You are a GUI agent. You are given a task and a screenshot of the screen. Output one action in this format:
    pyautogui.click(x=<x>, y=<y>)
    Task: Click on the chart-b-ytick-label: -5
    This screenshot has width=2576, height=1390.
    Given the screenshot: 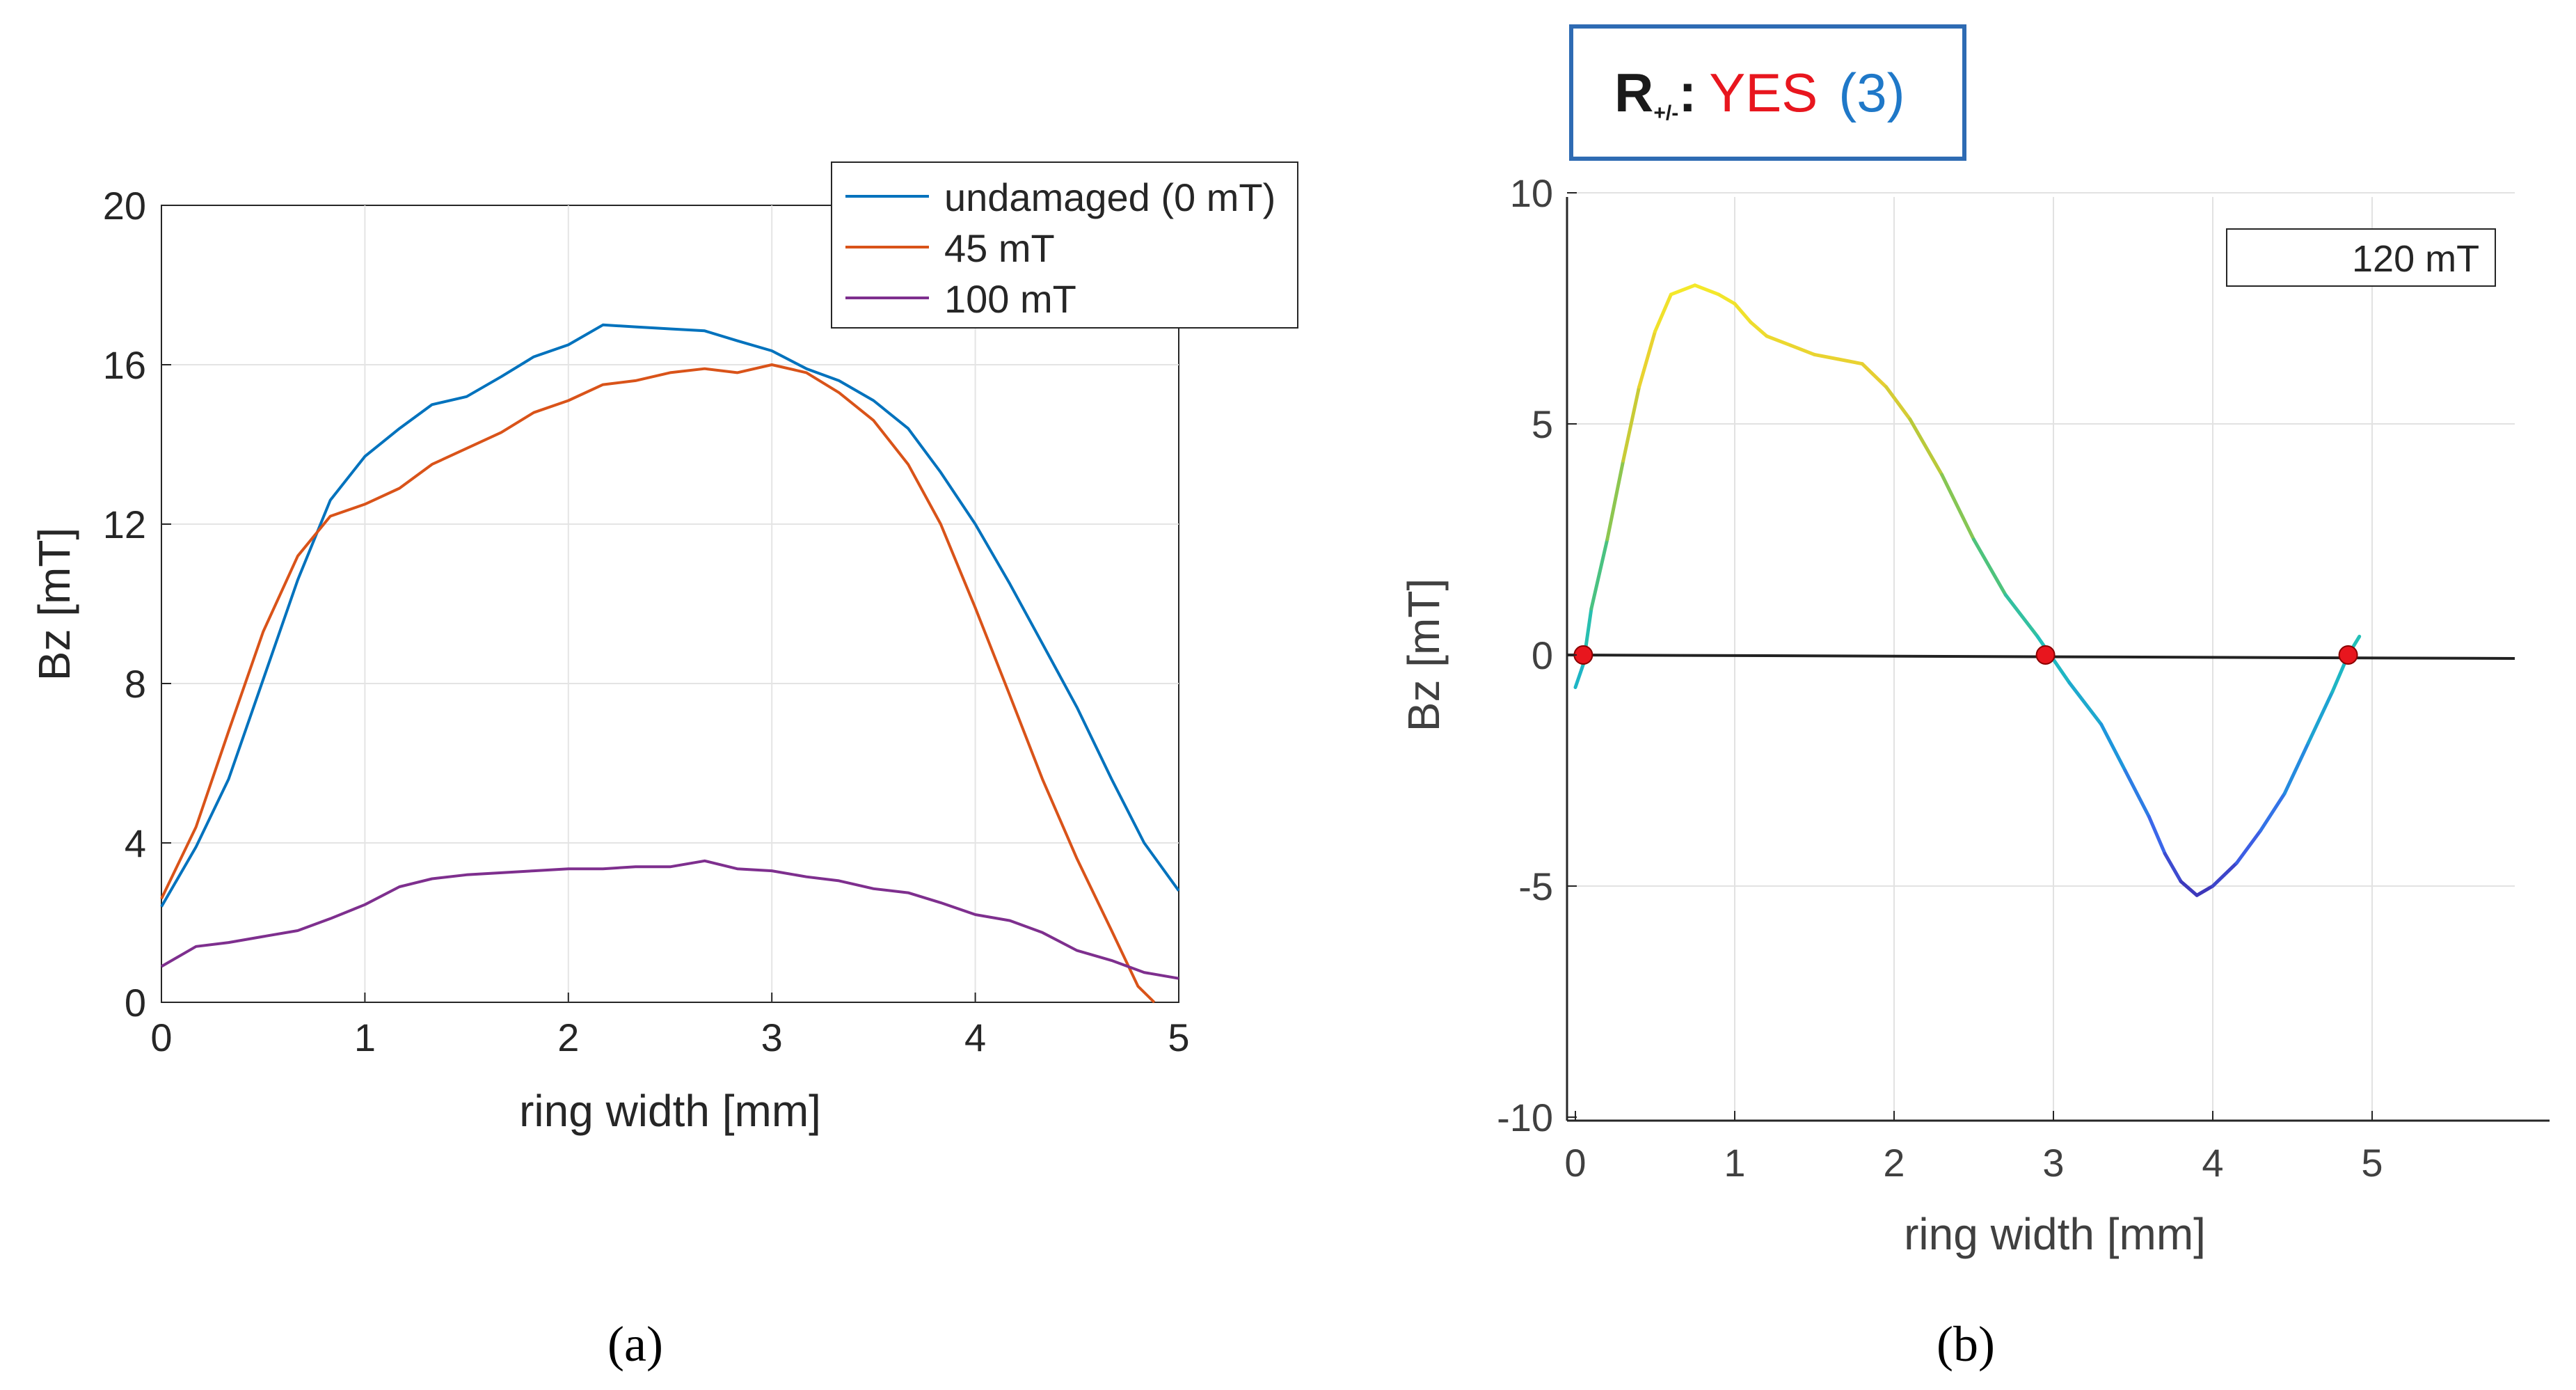 What is the action you would take?
    pyautogui.click(x=1535, y=886)
    